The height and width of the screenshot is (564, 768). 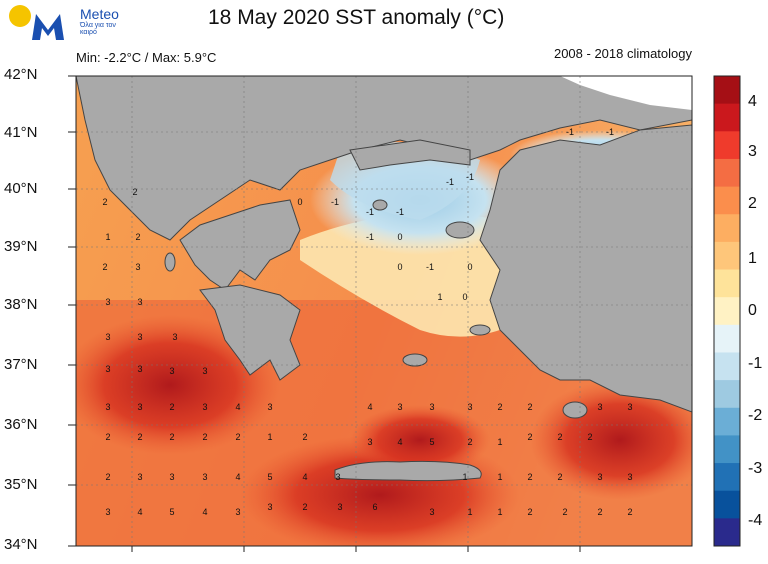 I want to click on island-samos, so click(x=480, y=330).